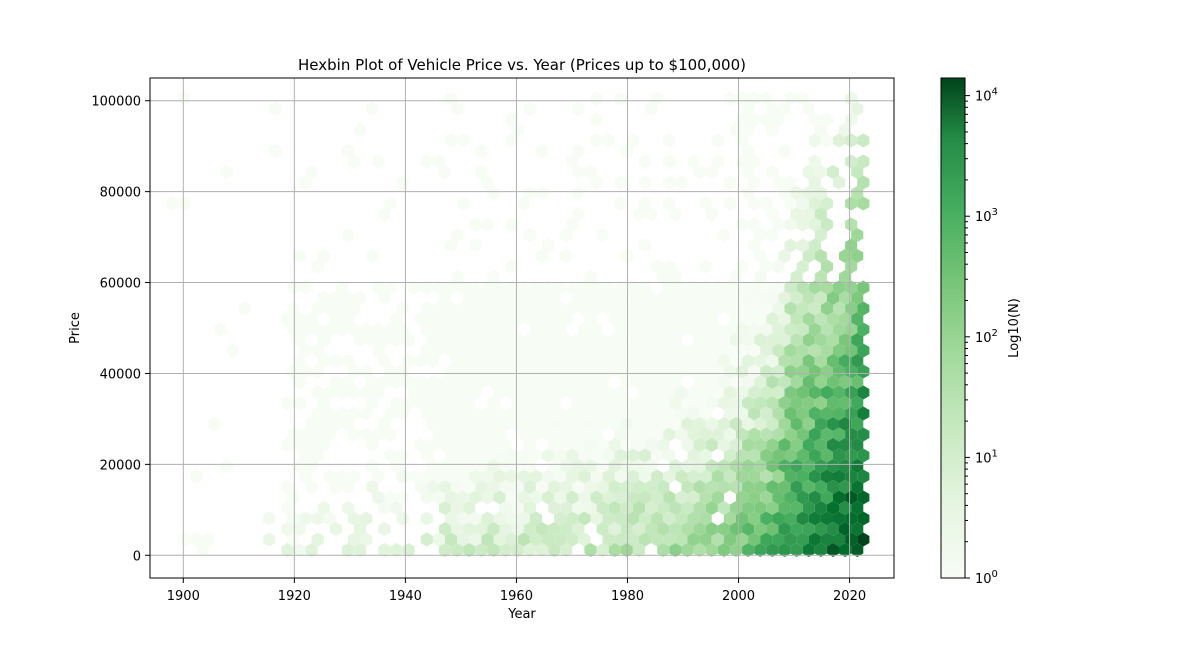 This screenshot has height=649, width=1200. What do you see at coordinates (405, 596) in the screenshot?
I see `x-tick-label: 1940` at bounding box center [405, 596].